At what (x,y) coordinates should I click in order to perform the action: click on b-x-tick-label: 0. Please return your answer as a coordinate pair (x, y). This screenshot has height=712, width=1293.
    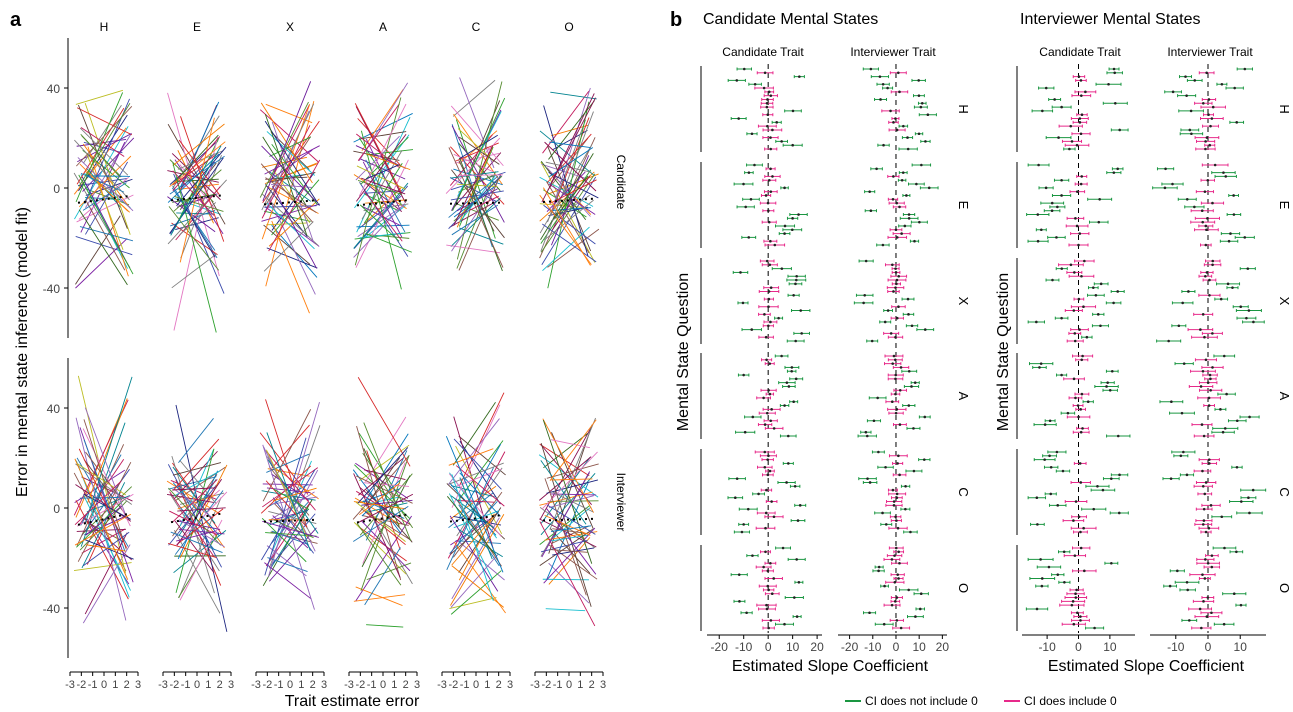
    Looking at the image, I should click on (896, 647).